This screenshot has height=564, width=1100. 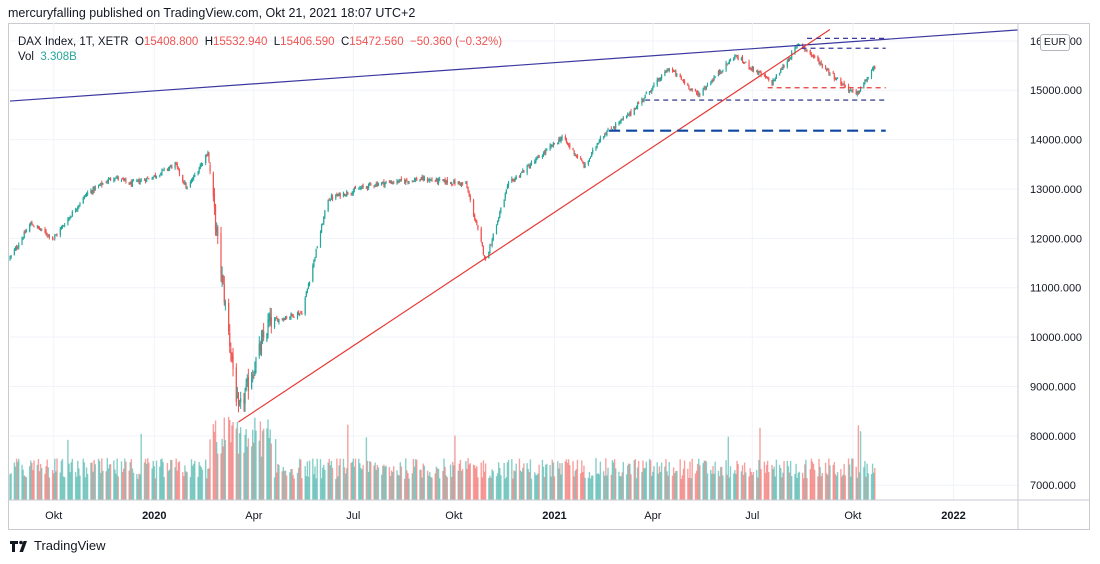 What do you see at coordinates (1053, 387) in the screenshot?
I see `y-tick-label: 9000.000` at bounding box center [1053, 387].